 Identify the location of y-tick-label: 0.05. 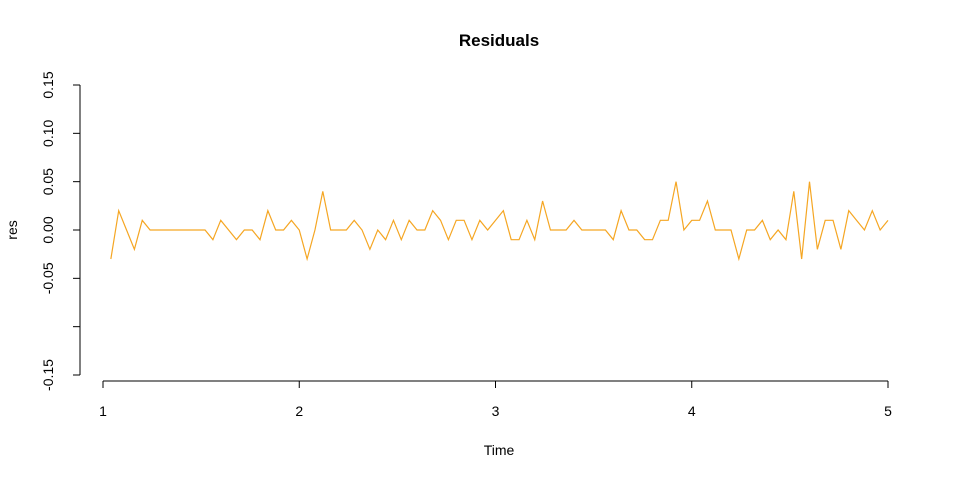
(48, 181).